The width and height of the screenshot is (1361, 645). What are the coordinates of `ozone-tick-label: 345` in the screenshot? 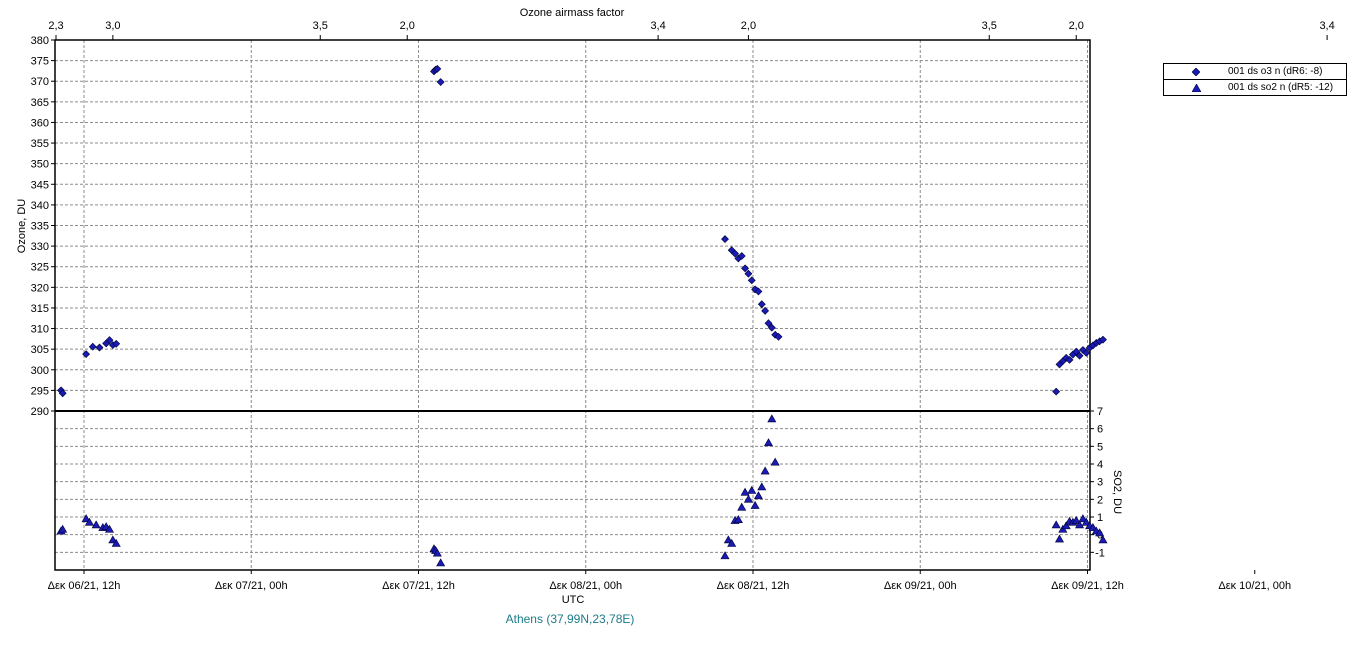 It's located at (40, 185).